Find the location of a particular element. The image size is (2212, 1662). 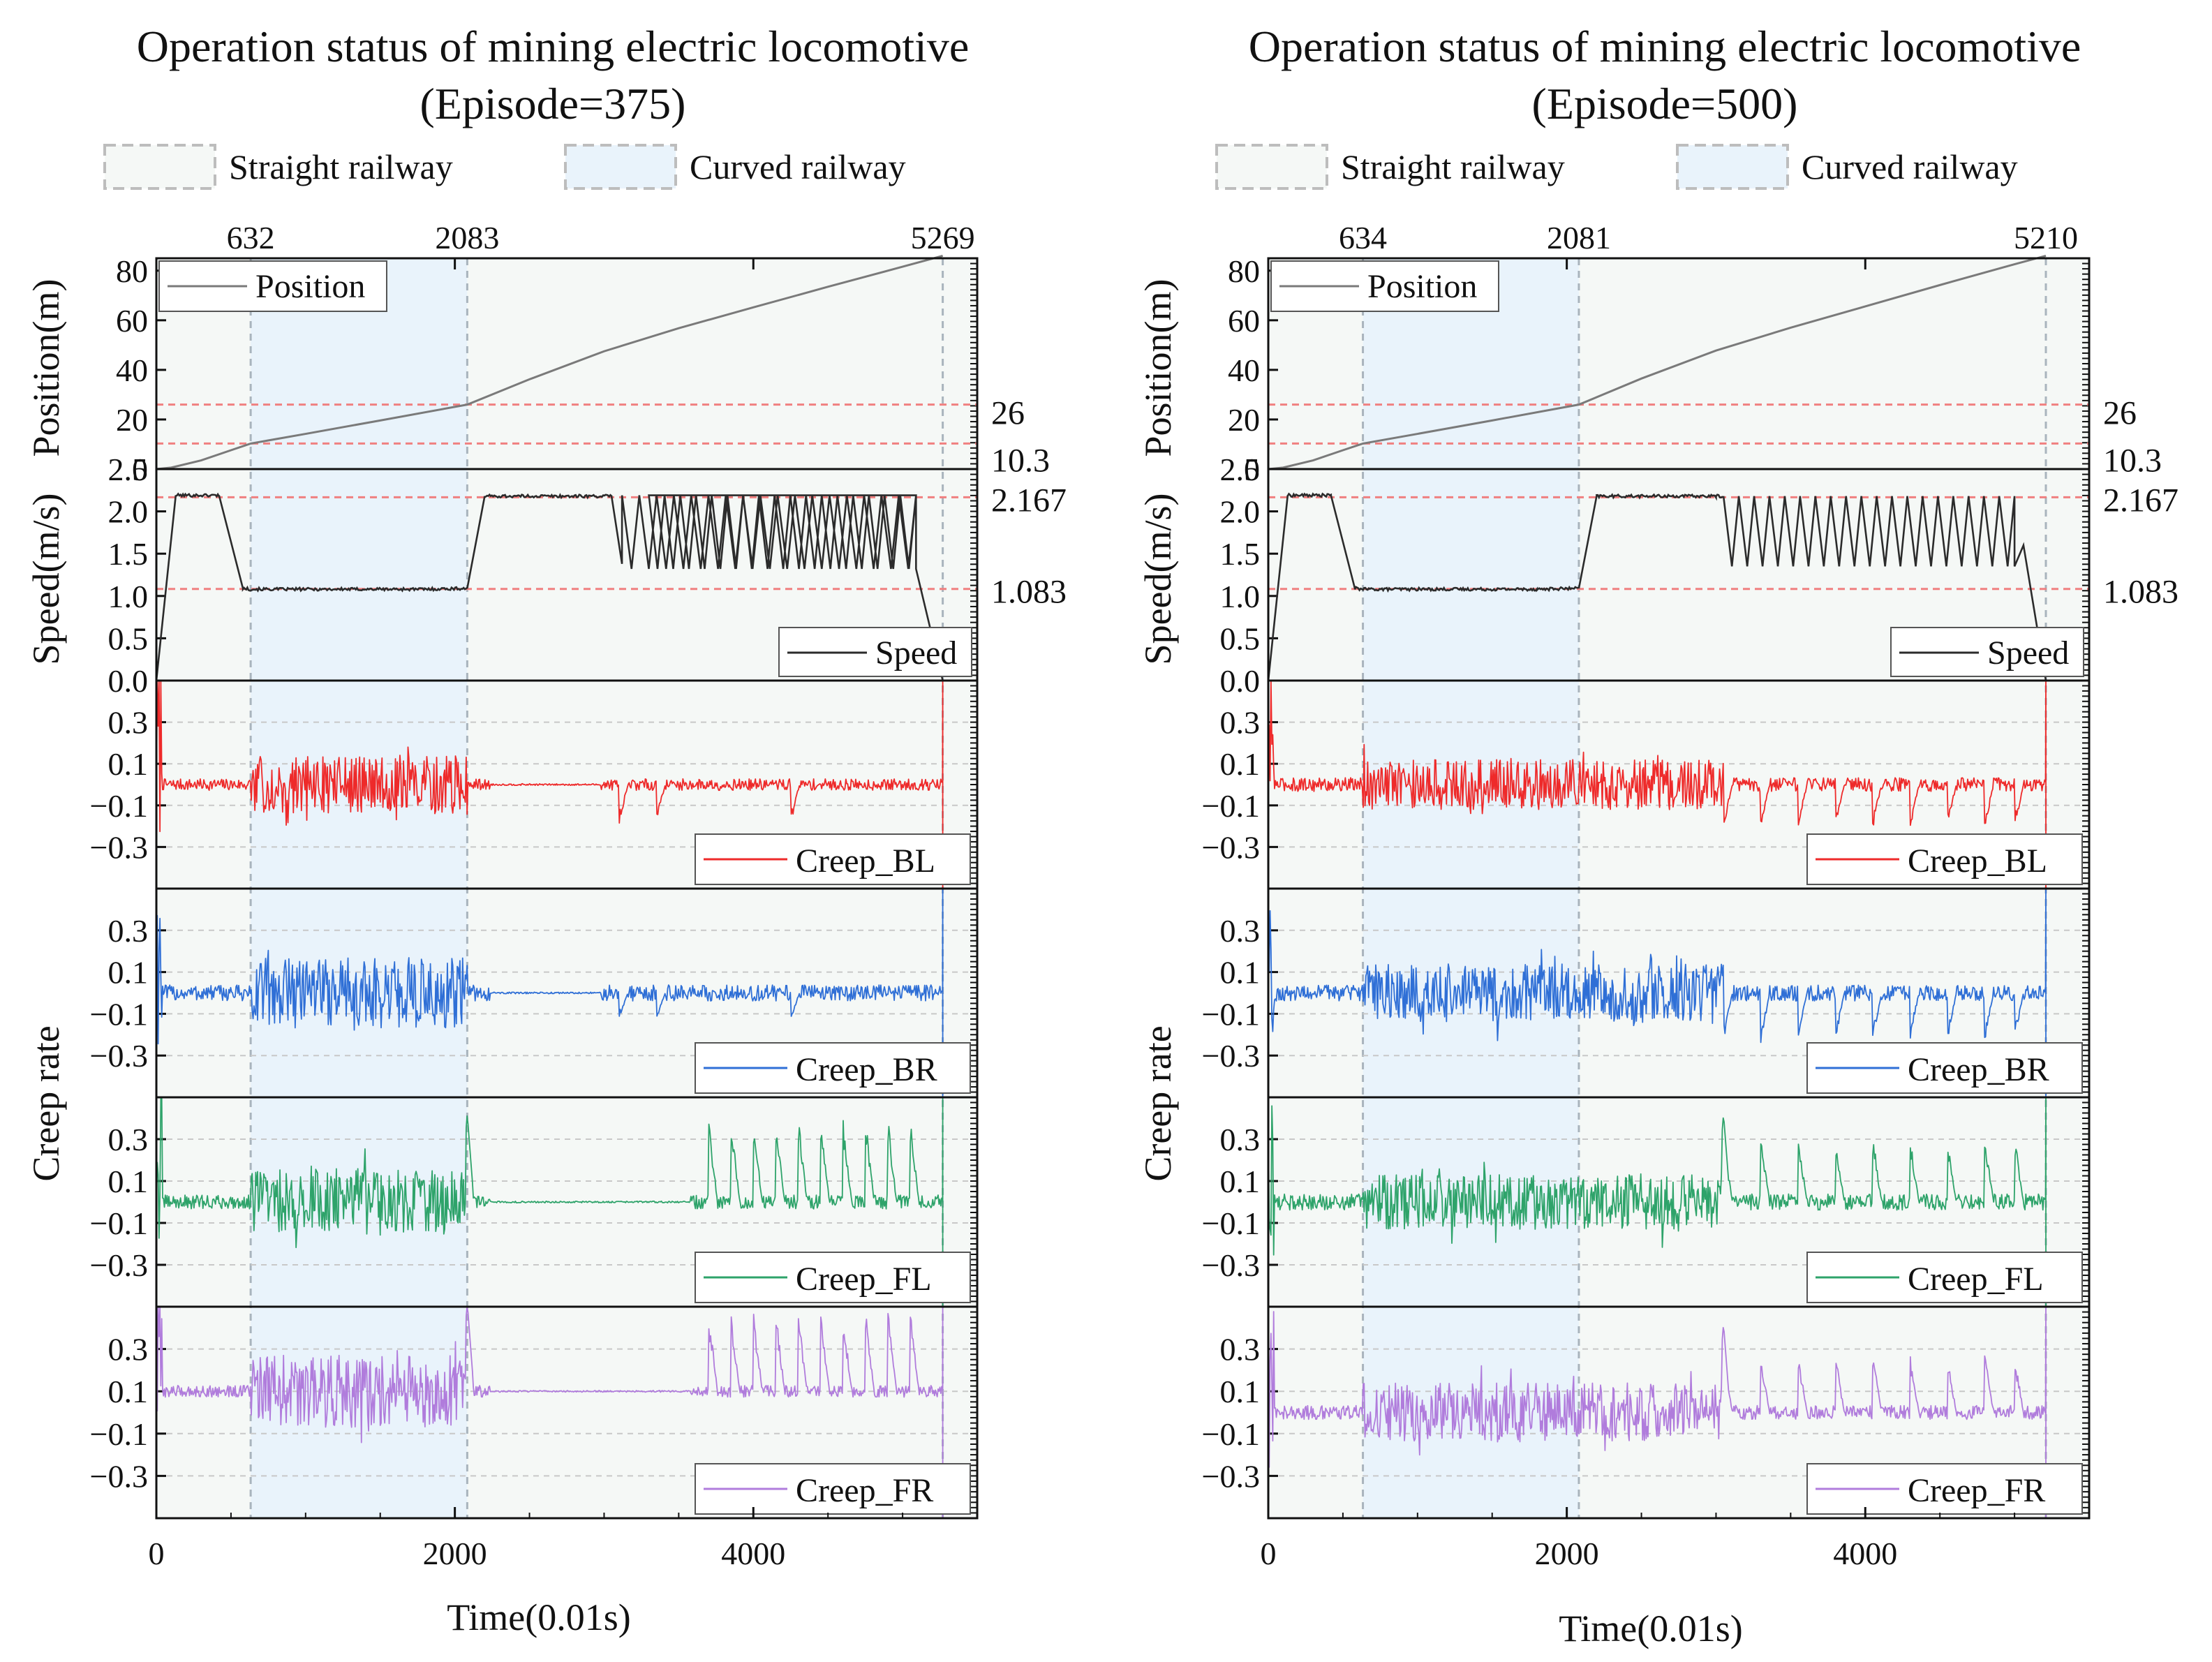

y-tick-label: 0 is located at coordinates (140, 469).